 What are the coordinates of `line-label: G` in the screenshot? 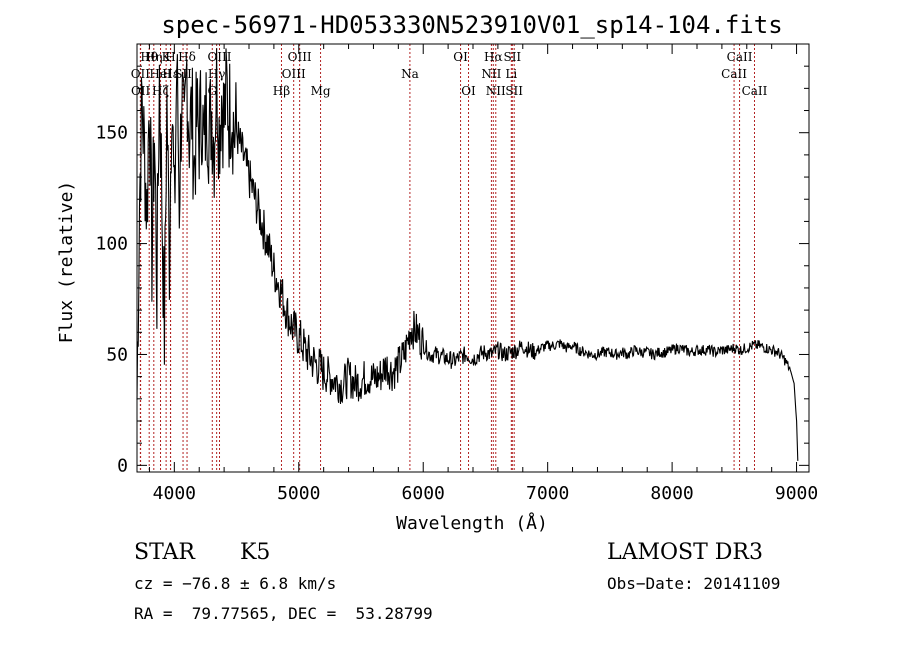 It's located at (212, 91).